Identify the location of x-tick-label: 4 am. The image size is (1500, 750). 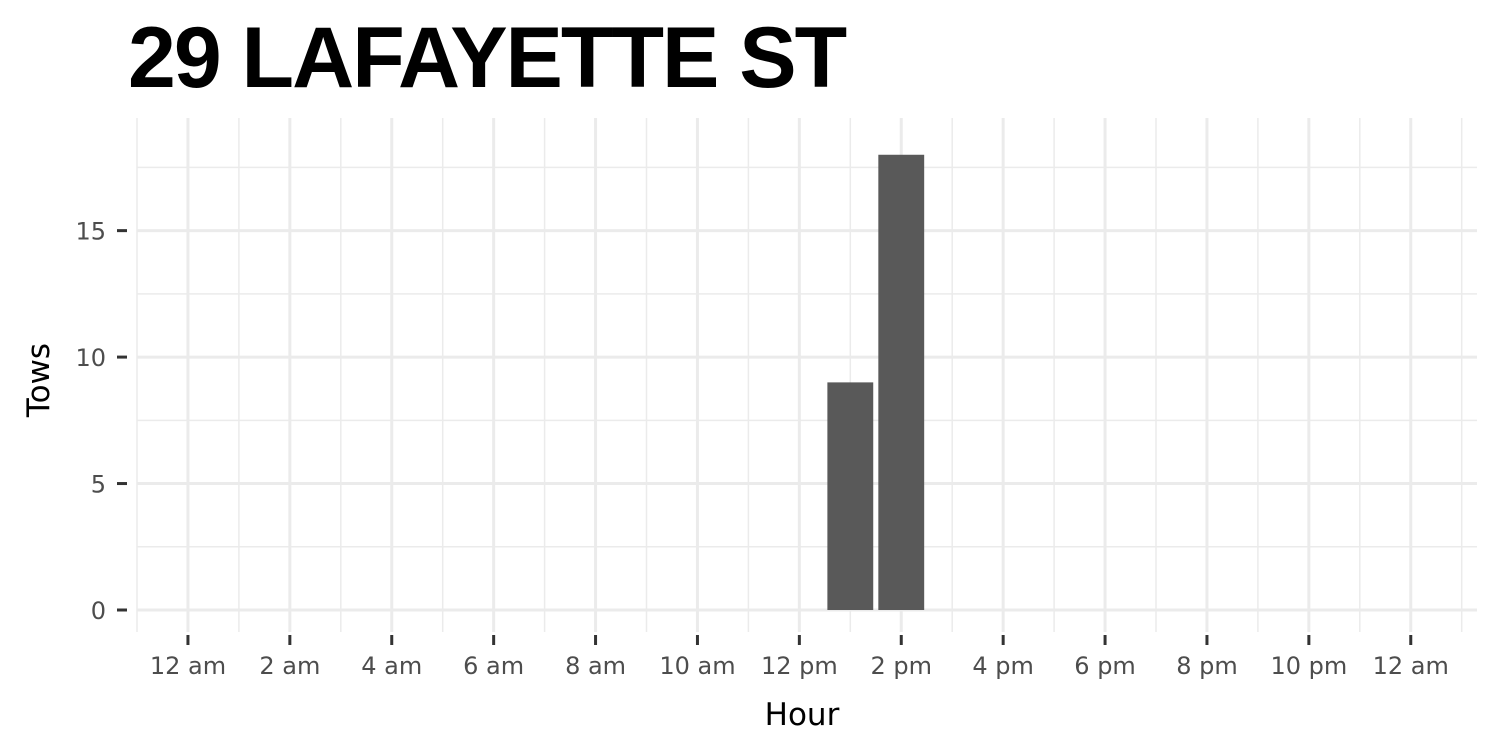
(391, 666).